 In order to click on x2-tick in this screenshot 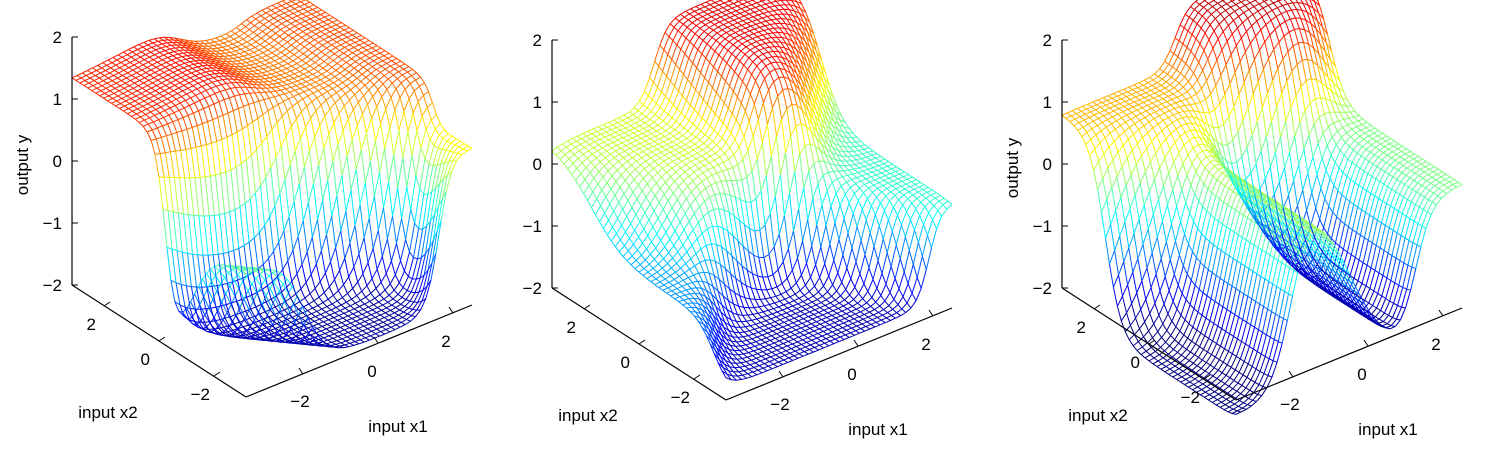, I will do `click(107, 304)`.